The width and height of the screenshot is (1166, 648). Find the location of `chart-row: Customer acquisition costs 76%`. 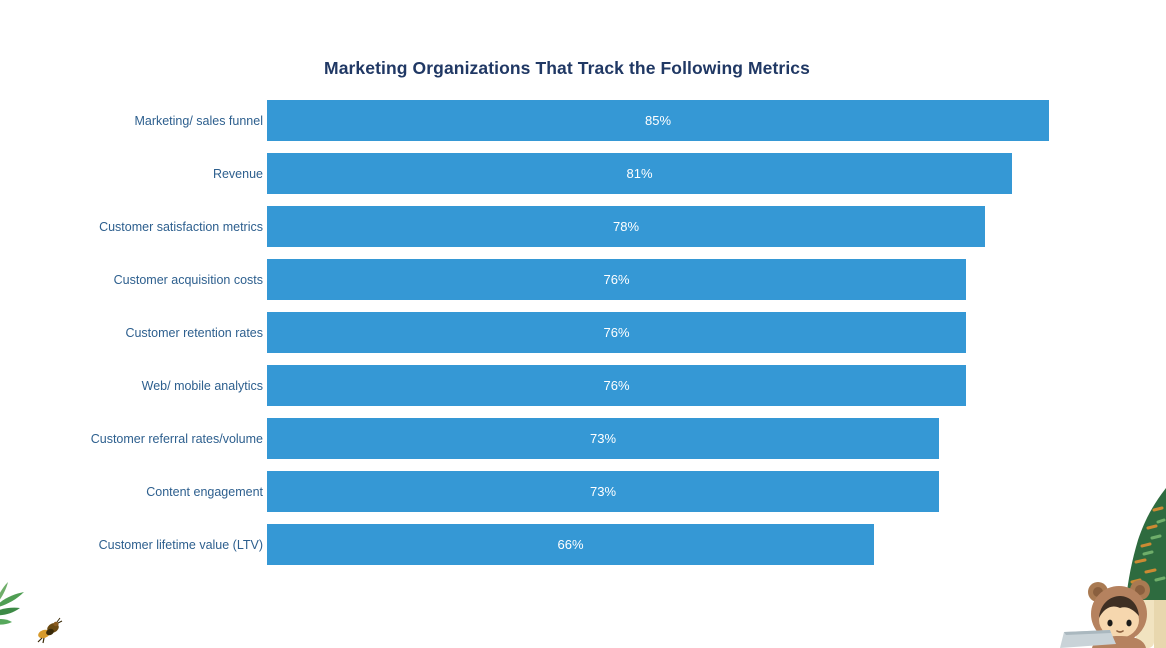

chart-row: Customer acquisition costs 76% is located at coordinates (583, 279).